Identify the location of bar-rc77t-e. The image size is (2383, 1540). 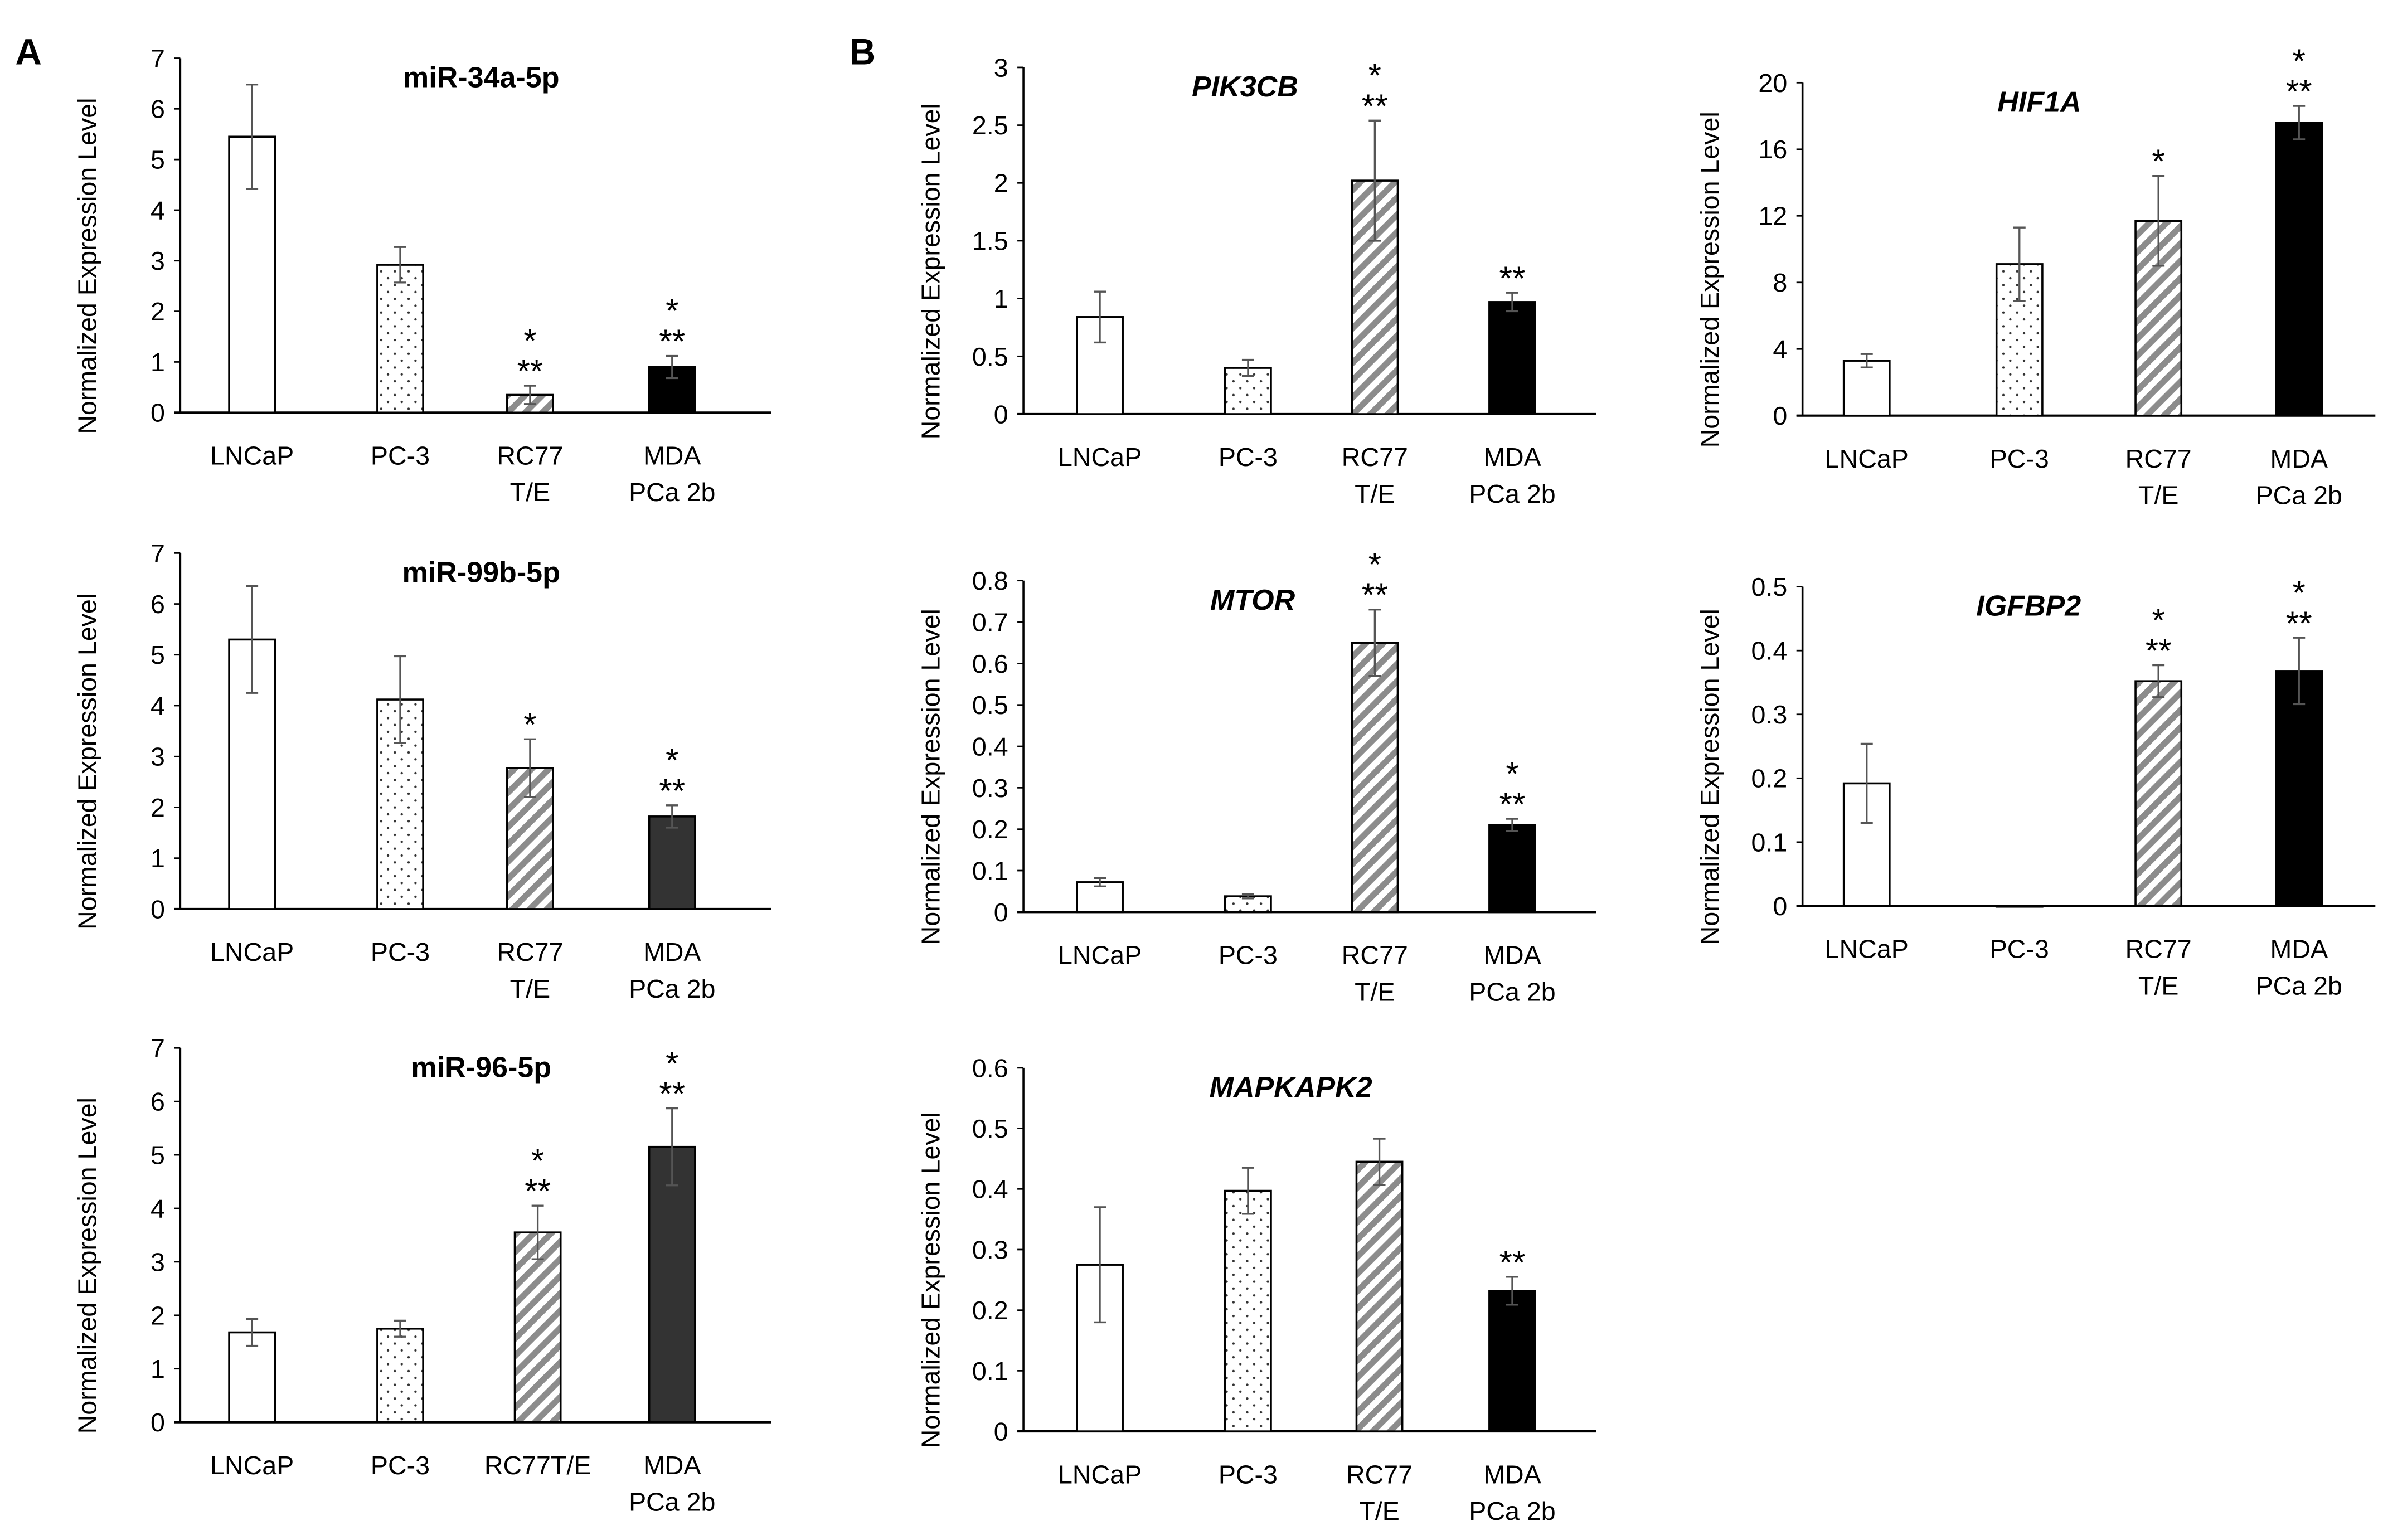
(537, 1327).